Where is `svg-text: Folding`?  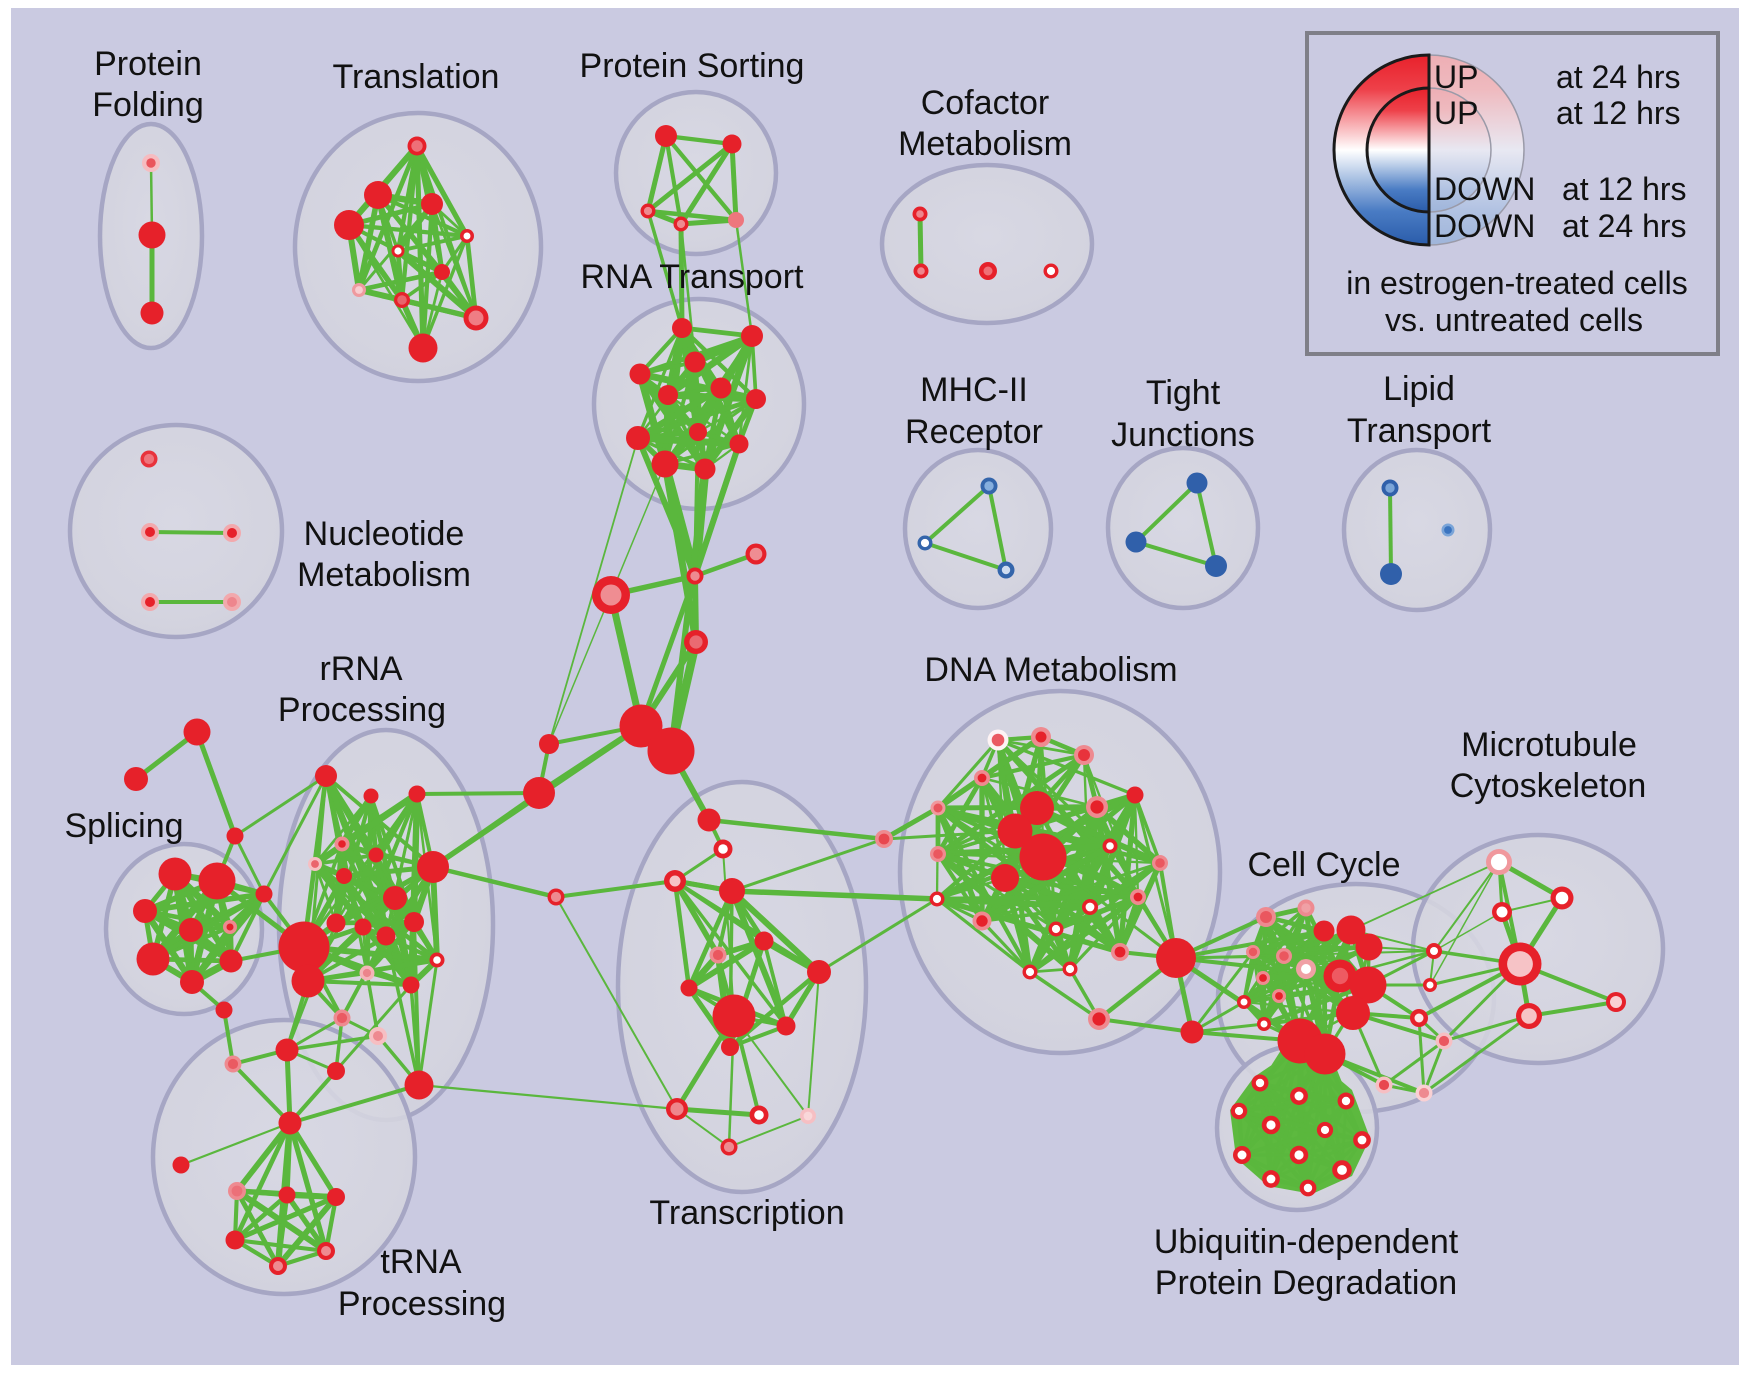 svg-text: Folding is located at coordinates (148, 105).